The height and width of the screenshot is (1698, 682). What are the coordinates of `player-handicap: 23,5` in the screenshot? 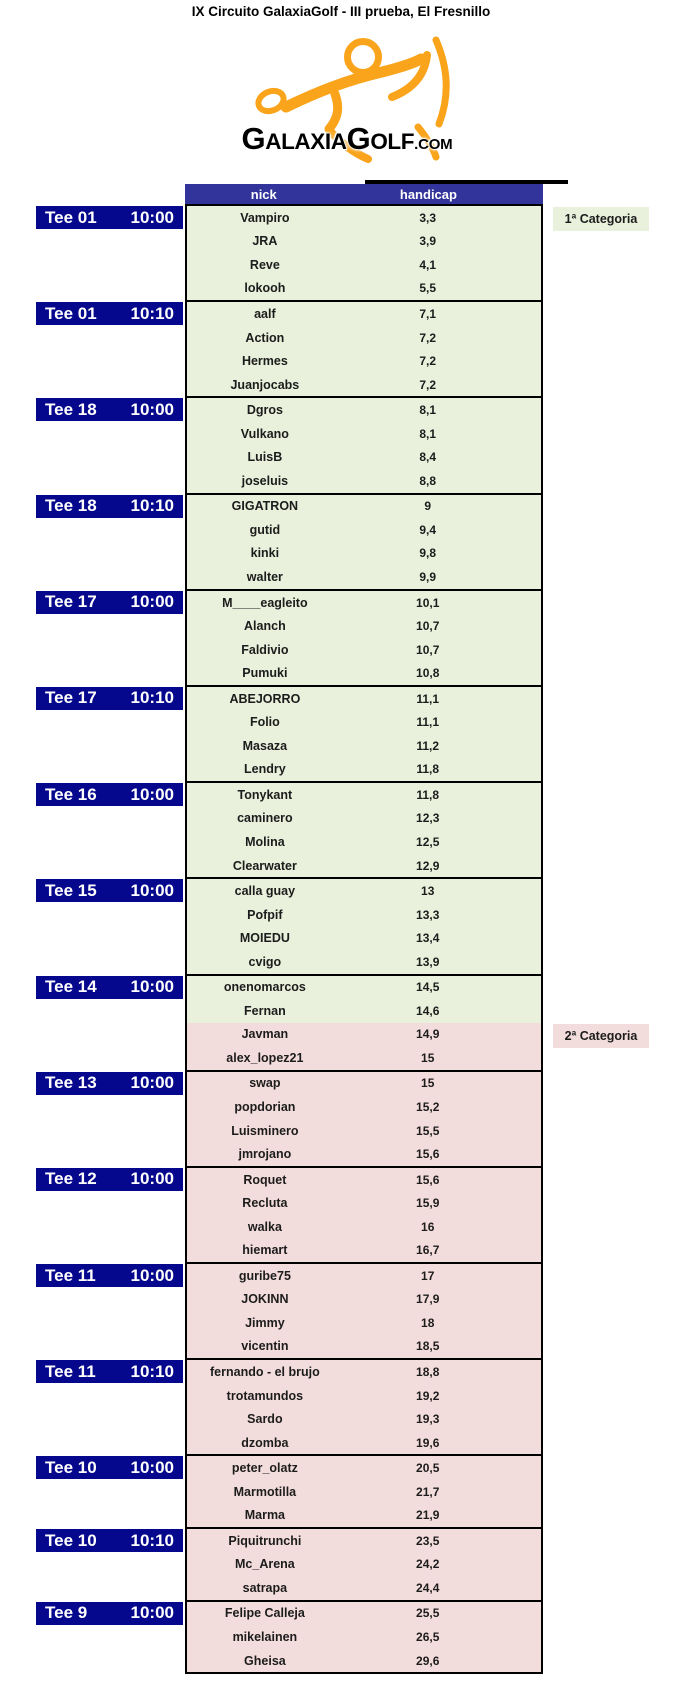 It's located at (428, 1540).